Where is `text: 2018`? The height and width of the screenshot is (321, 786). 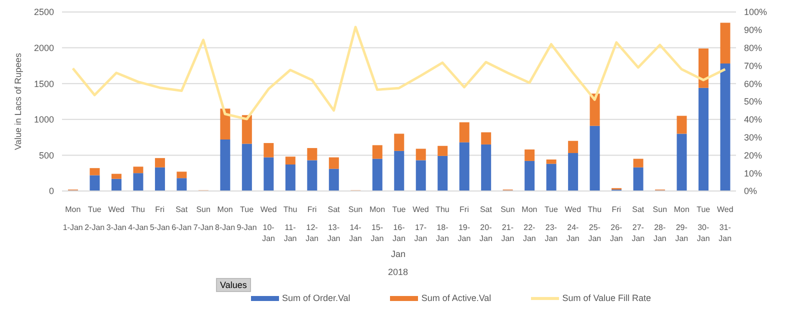 text: 2018 is located at coordinates (398, 272).